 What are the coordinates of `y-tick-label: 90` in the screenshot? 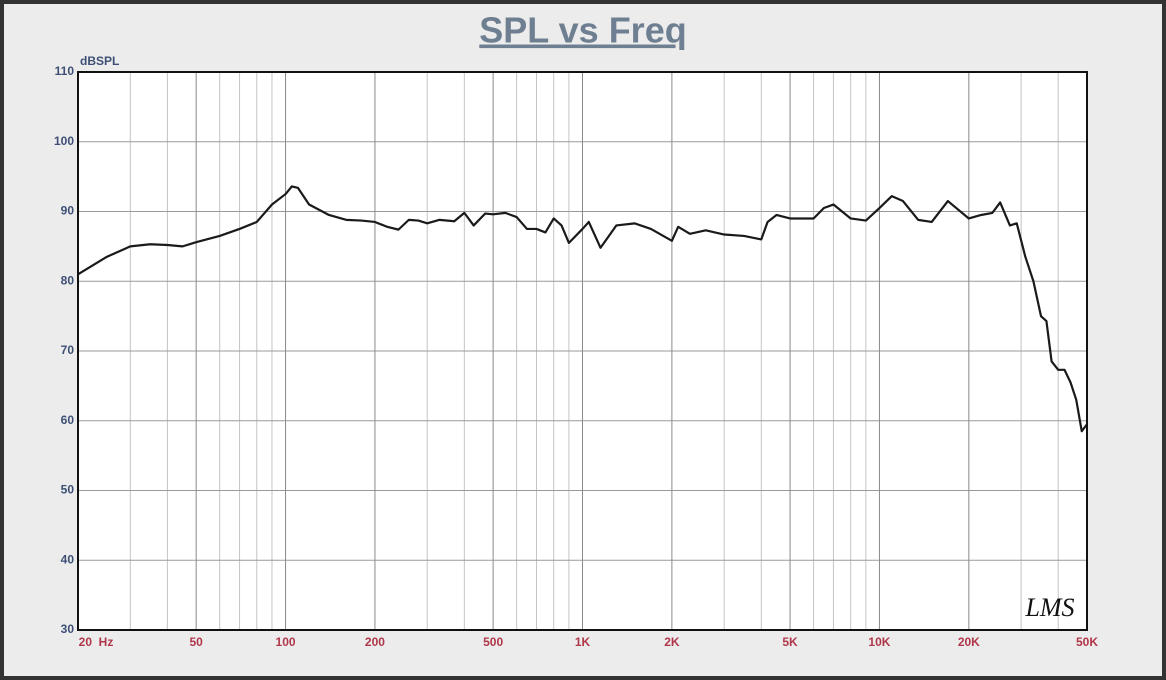 It's located at (68, 211).